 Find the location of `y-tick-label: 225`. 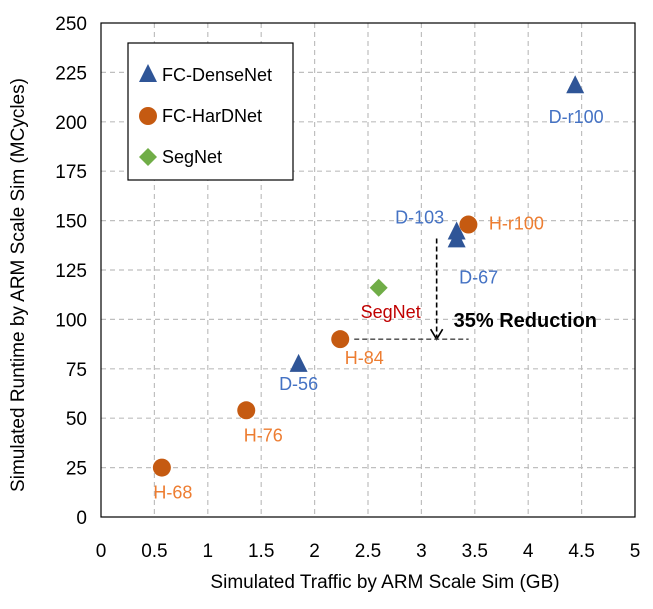

y-tick-label: 225 is located at coordinates (71, 73).